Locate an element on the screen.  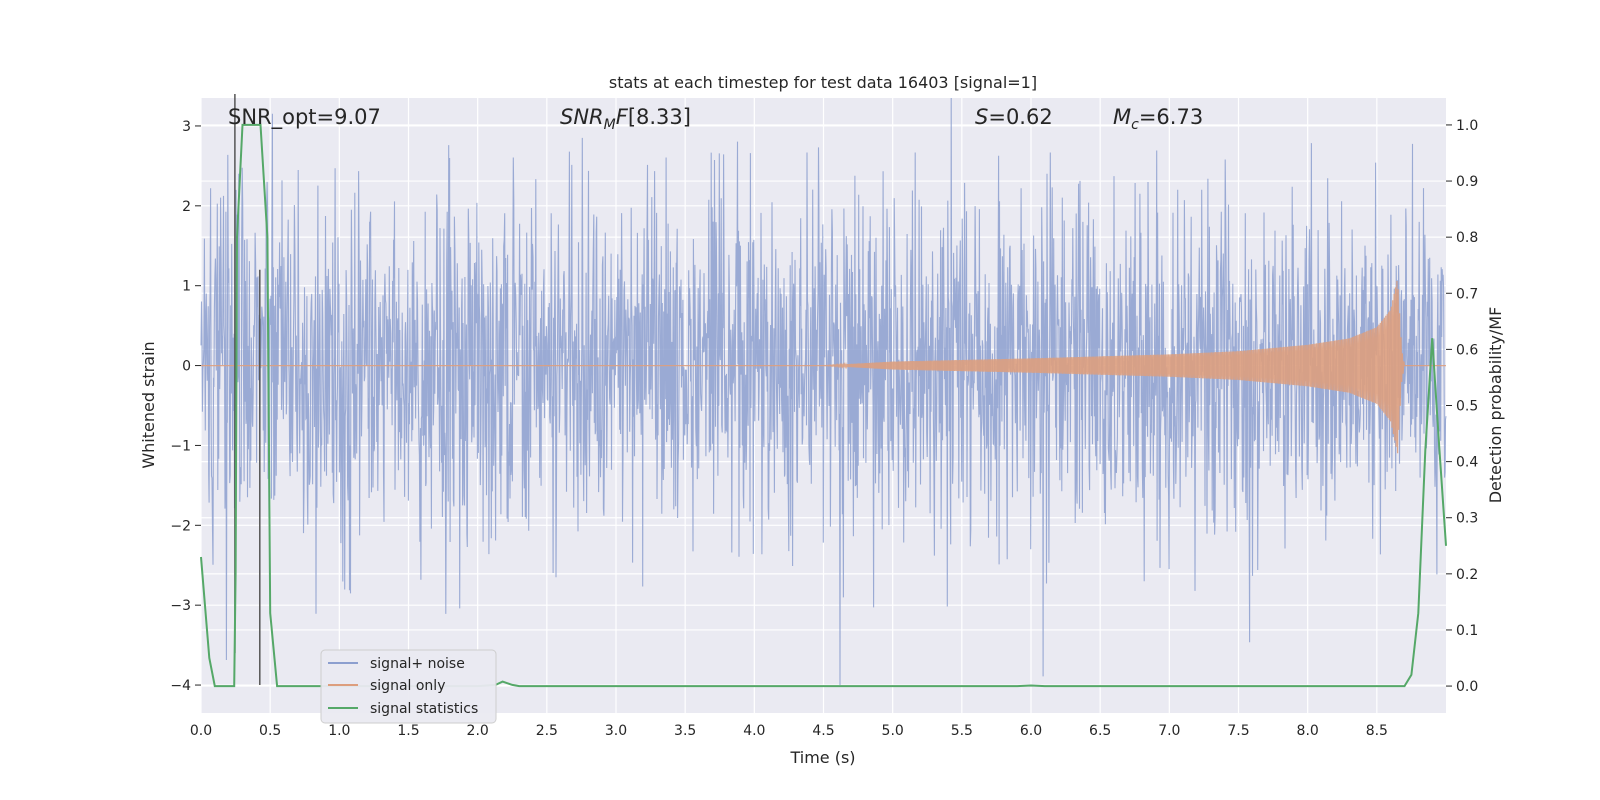
legend-box is located at coordinates (408, 686).